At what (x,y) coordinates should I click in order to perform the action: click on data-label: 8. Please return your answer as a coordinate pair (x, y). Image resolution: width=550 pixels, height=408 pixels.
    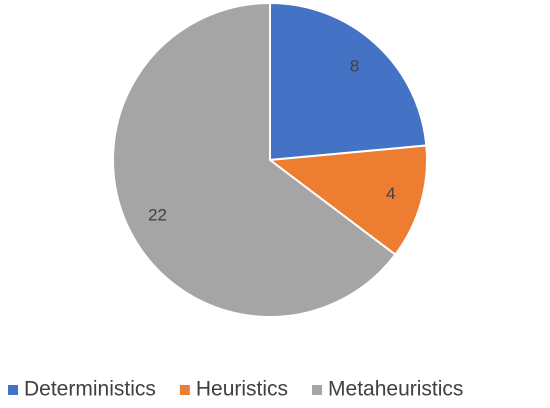
    Looking at the image, I should click on (354, 66).